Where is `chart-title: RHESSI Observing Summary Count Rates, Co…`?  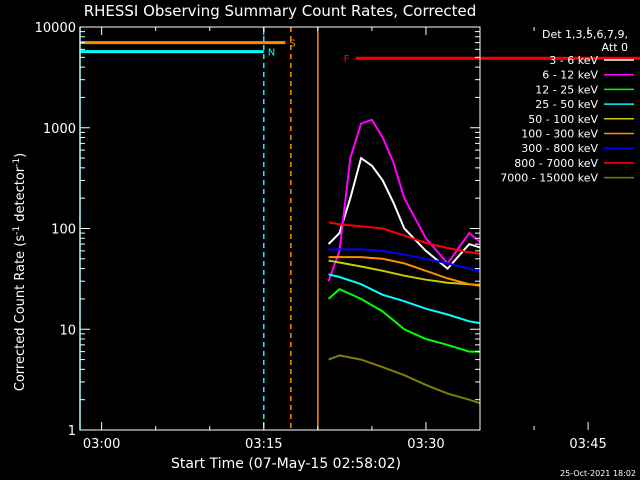
chart-title: RHESSI Observing Summary Count Rates, Co… is located at coordinates (280, 11).